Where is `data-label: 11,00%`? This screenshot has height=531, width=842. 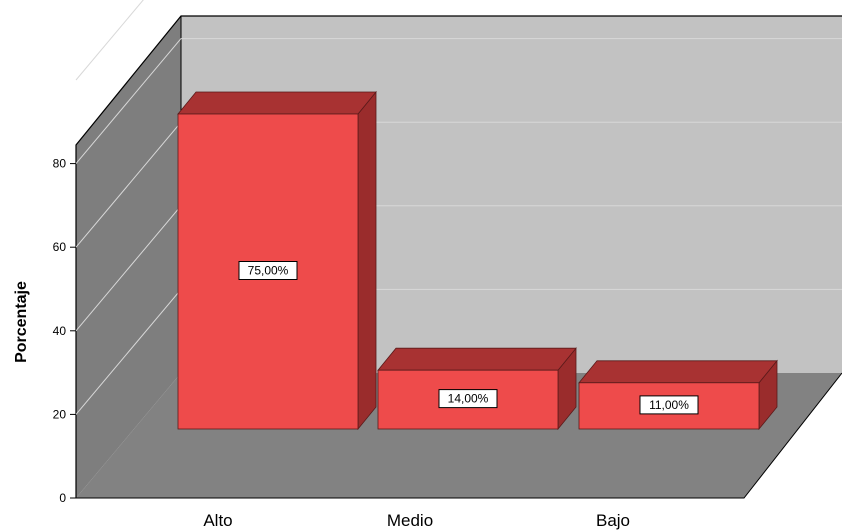 data-label: 11,00% is located at coordinates (669, 405).